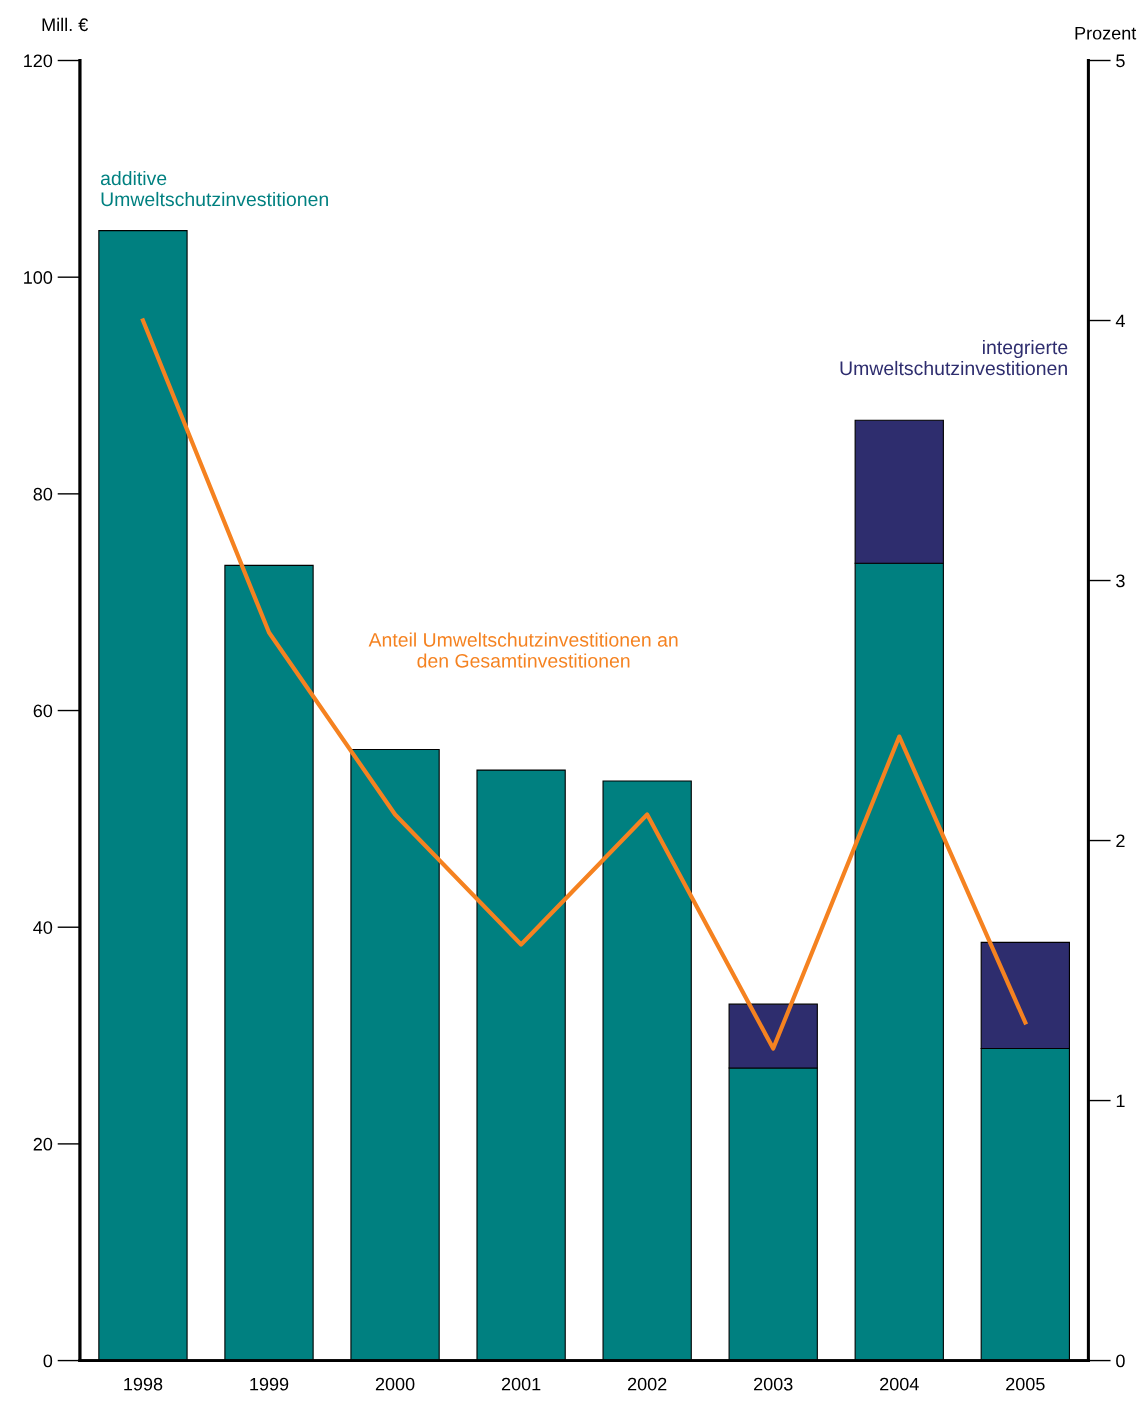 The height and width of the screenshot is (1407, 1142). What do you see at coordinates (523, 650) in the screenshot?
I see `text: Anteil Umweltschutzinvestitionen an den Gesamtinvestitionen` at bounding box center [523, 650].